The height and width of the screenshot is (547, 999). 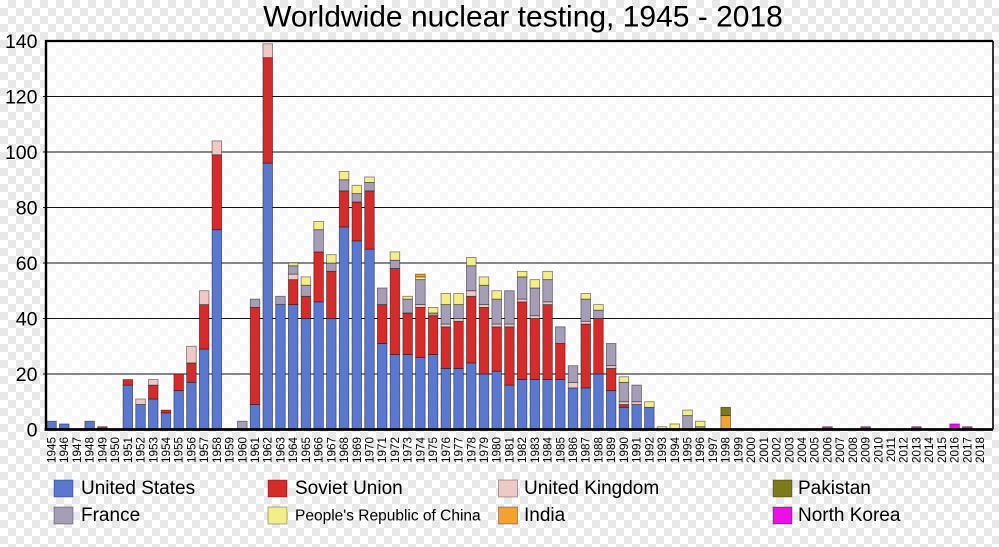 What do you see at coordinates (21, 42) in the screenshot?
I see `svg-text: 140` at bounding box center [21, 42].